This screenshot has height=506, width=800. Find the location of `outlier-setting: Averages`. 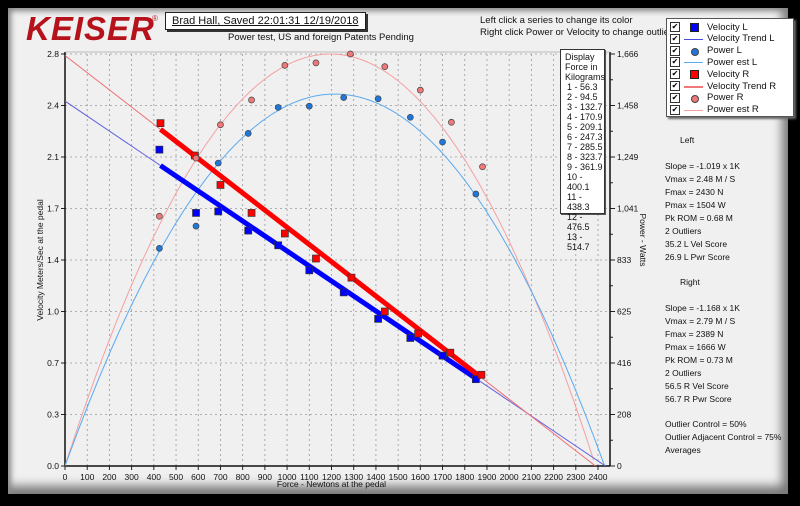

outlier-setting: Averages is located at coordinates (683, 450).